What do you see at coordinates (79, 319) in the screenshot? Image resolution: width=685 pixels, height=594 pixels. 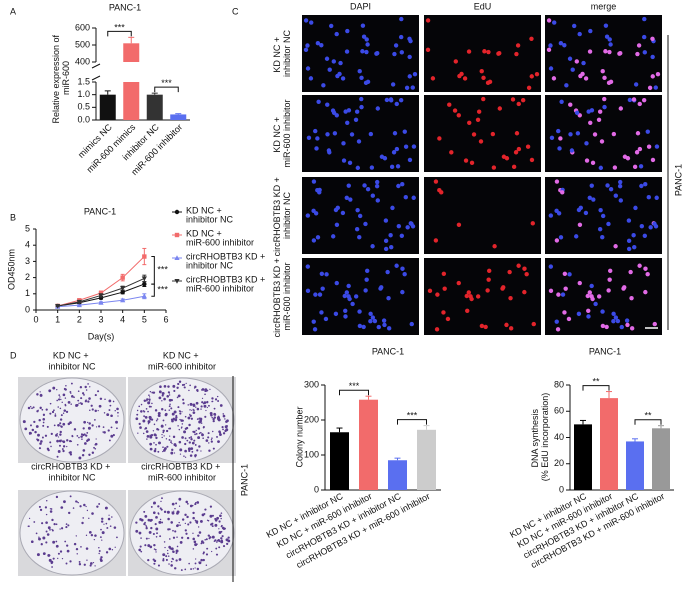 I see `x-tick-label: 2` at bounding box center [79, 319].